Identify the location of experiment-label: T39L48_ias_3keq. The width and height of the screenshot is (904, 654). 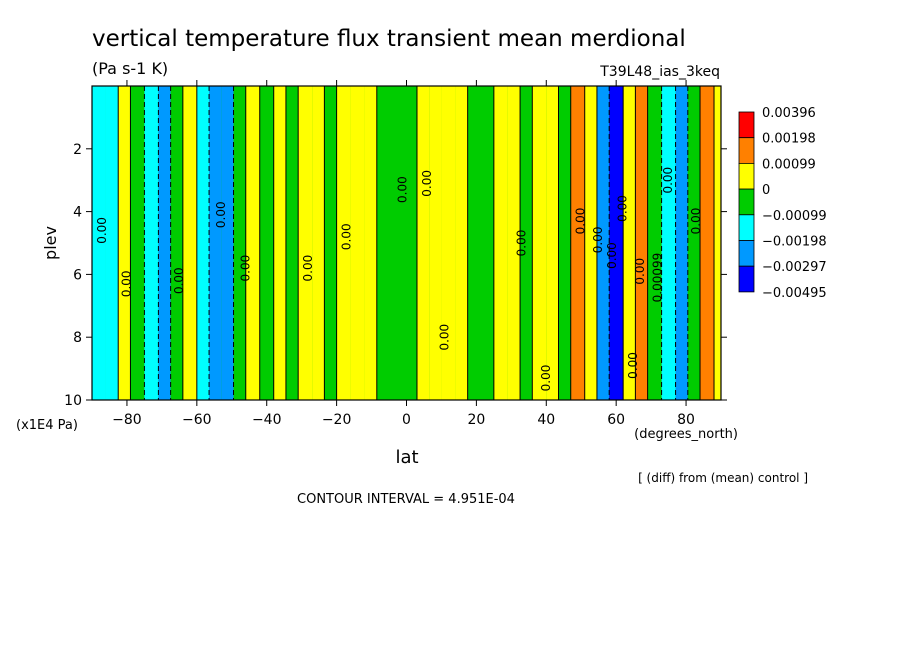
(659, 72).